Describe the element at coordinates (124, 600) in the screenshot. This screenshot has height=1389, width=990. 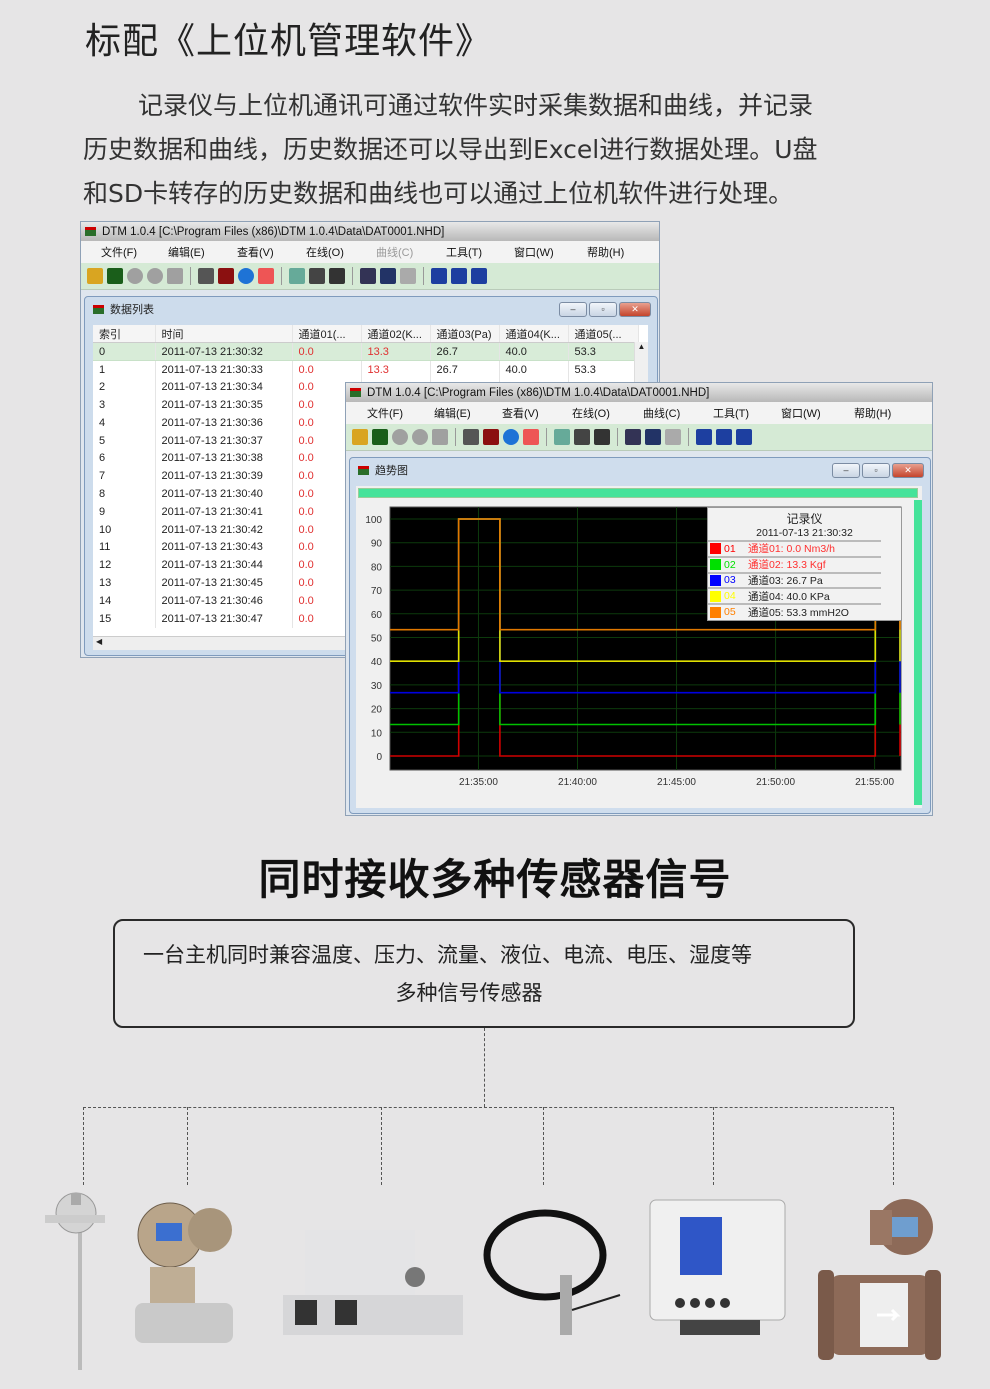
I see `table-cell: 14` at that location.